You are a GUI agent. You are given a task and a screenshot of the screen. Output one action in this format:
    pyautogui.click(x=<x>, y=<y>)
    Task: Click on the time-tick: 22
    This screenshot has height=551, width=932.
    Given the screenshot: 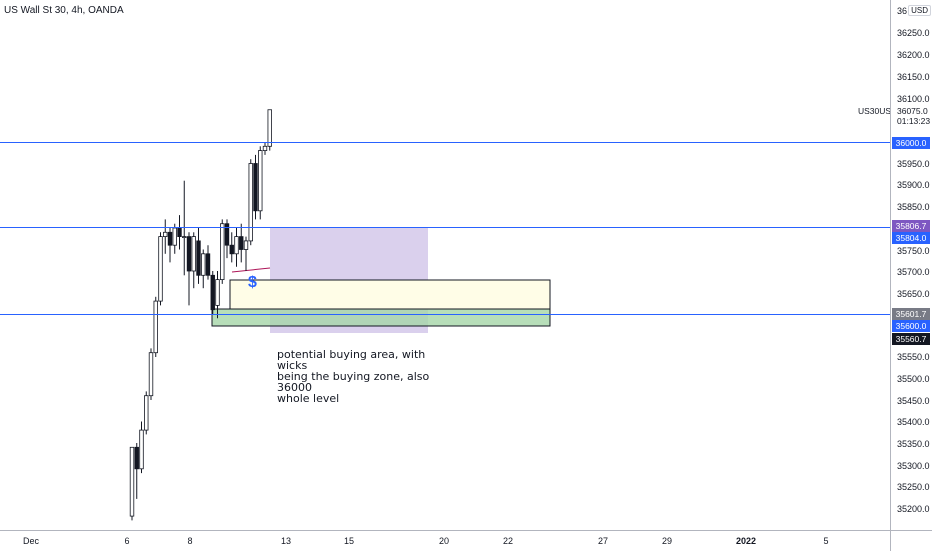 What is the action you would take?
    pyautogui.click(x=508, y=541)
    